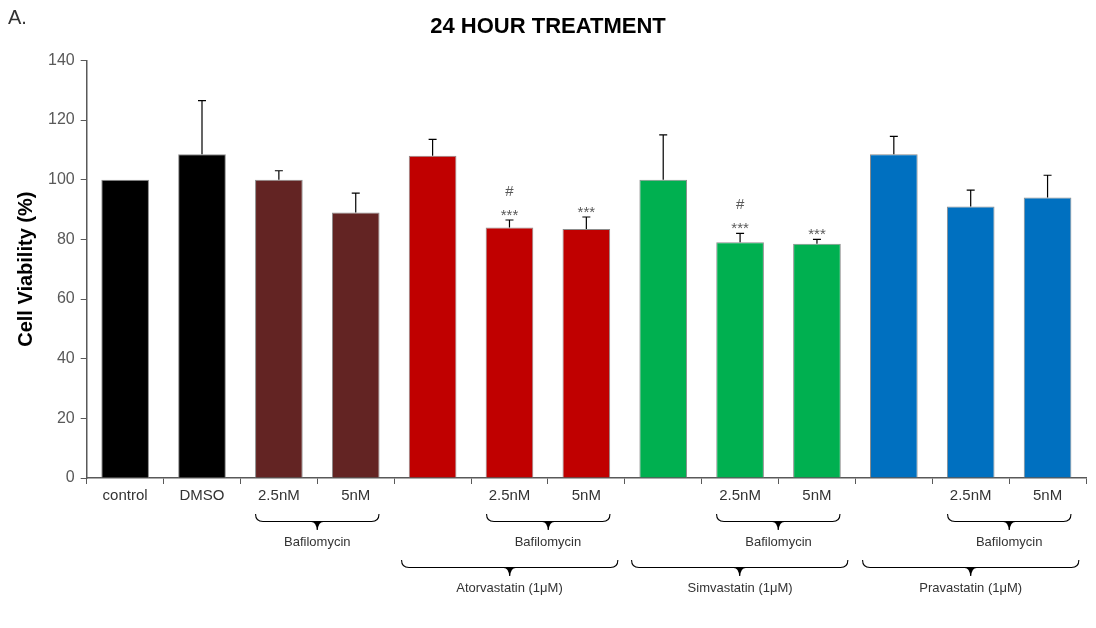 The width and height of the screenshot is (1096, 628). Describe the element at coordinates (65, 298) in the screenshot. I see `y-tick-label: 60` at that location.